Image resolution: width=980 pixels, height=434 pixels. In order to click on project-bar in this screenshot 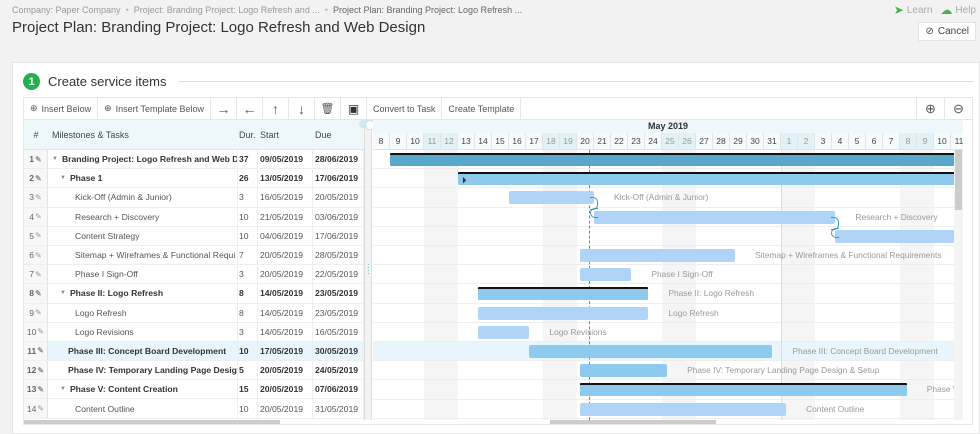, I will do `click(676, 159)`.